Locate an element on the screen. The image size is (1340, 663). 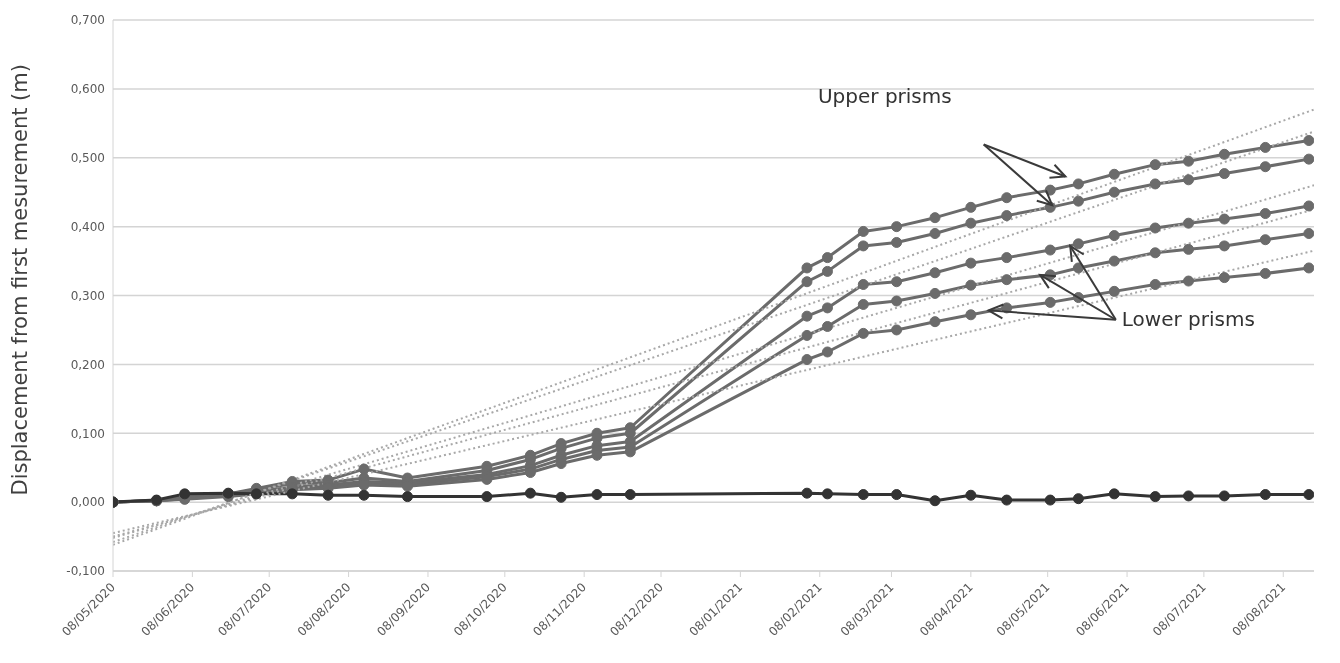
y-tick-label: 0,400 is located at coordinates (87, 226).